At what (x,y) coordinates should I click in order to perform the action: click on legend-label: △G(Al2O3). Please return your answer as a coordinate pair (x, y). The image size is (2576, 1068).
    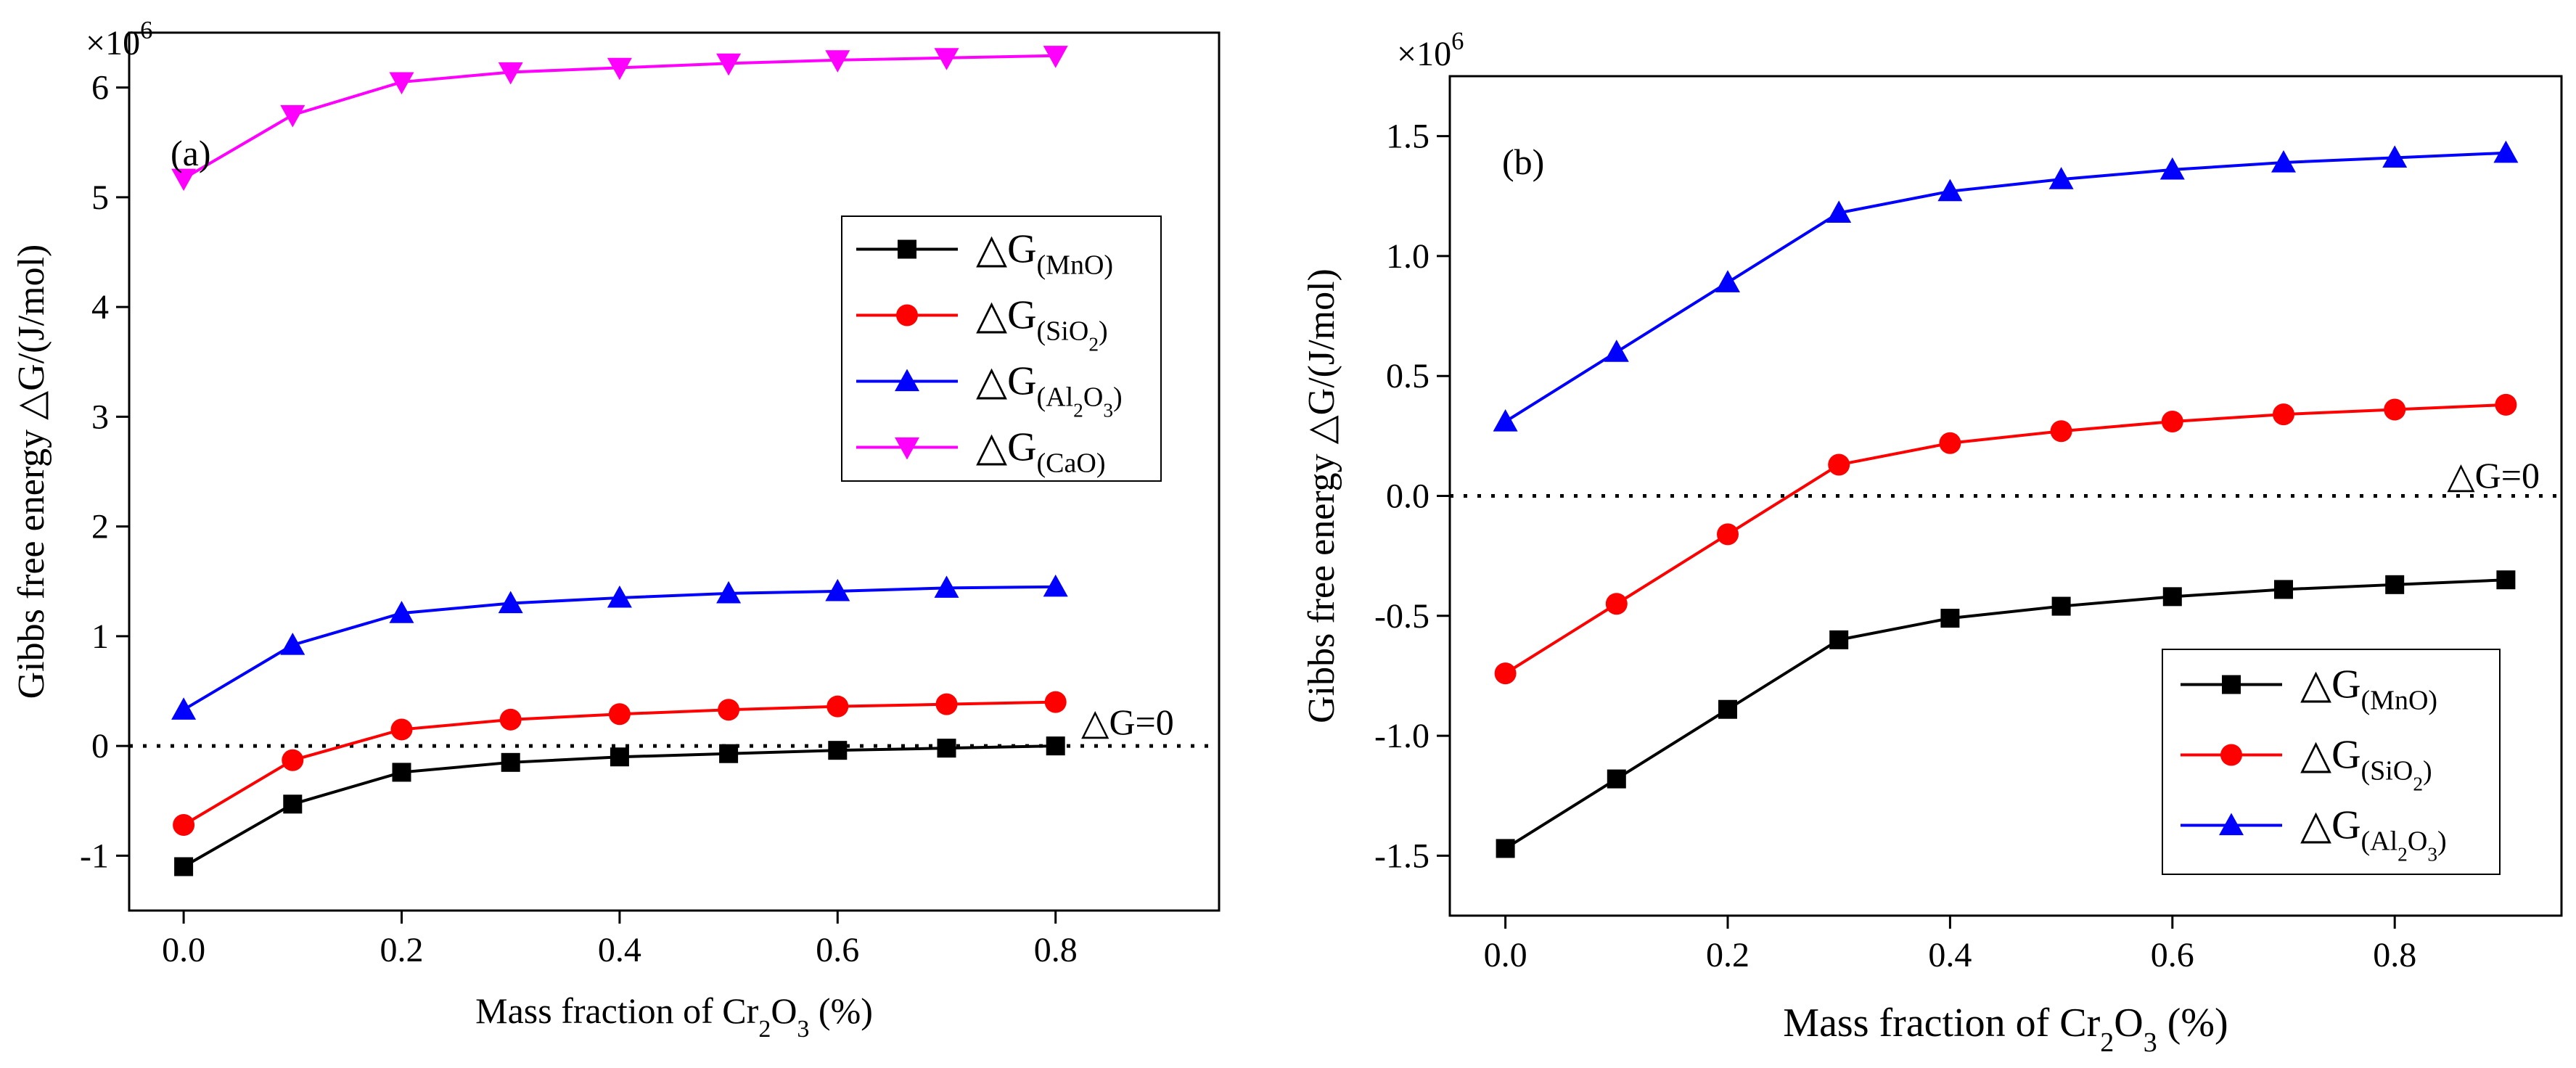
    Looking at the image, I should click on (1049, 390).